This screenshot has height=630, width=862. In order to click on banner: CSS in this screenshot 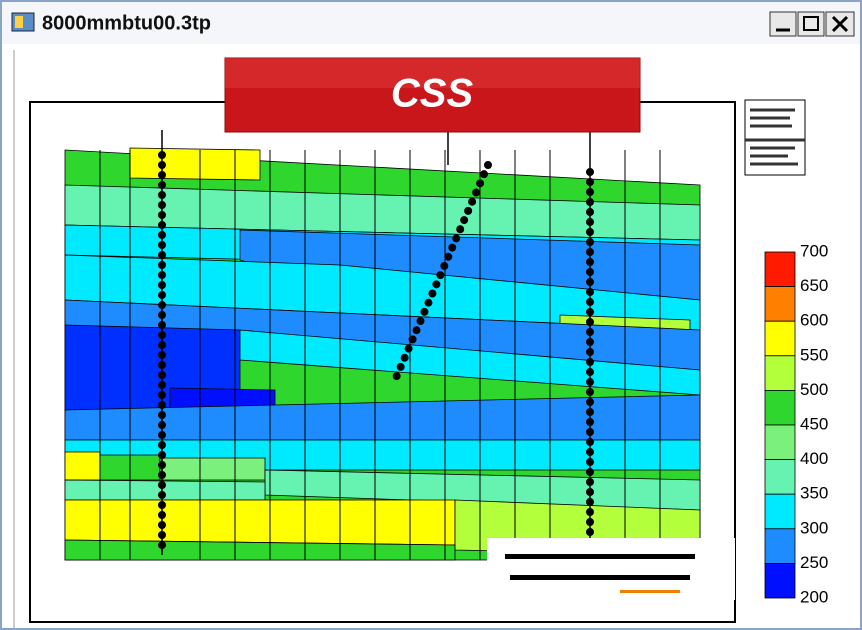, I will do `click(432, 95)`.